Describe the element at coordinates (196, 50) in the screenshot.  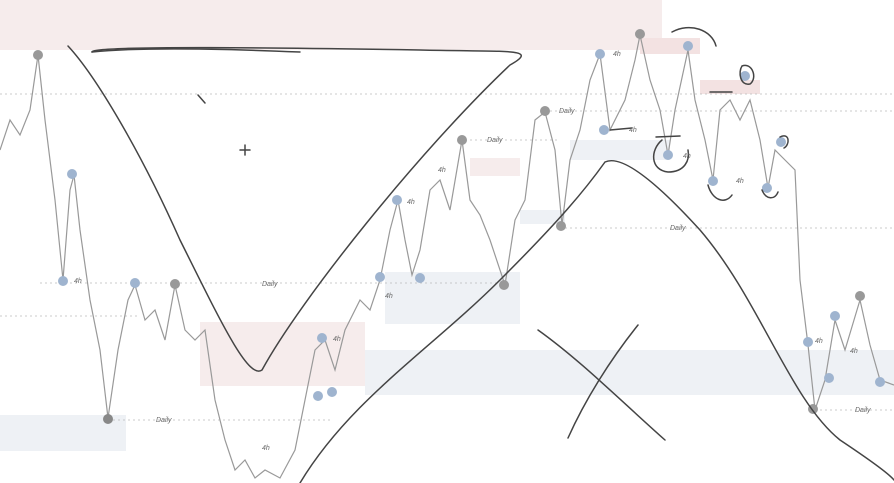
I see `drawn-curve` at that location.